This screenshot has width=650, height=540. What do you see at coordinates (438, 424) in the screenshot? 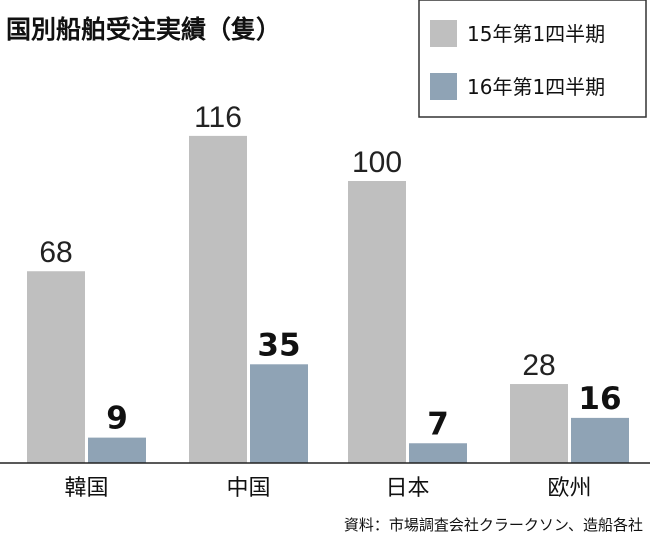
I see `value-label-16q1-2: 7` at bounding box center [438, 424].